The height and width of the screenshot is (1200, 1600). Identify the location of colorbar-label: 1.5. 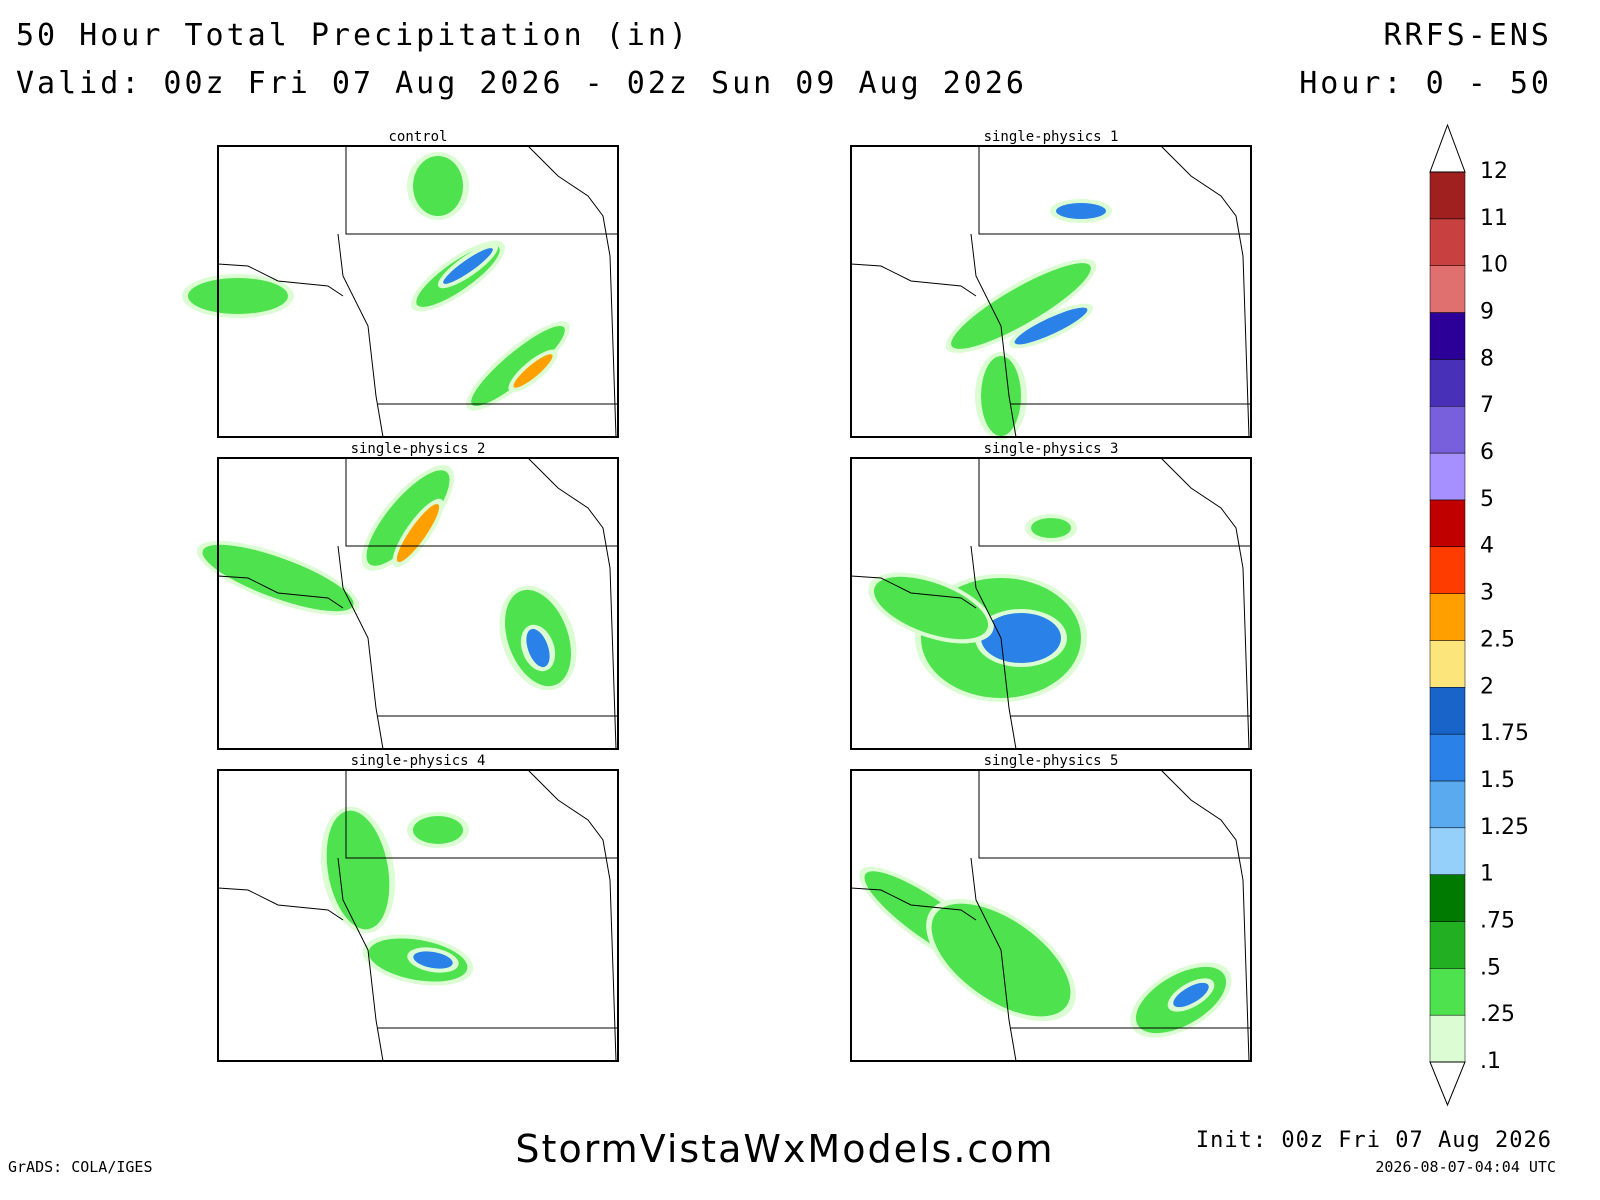
(1497, 780).